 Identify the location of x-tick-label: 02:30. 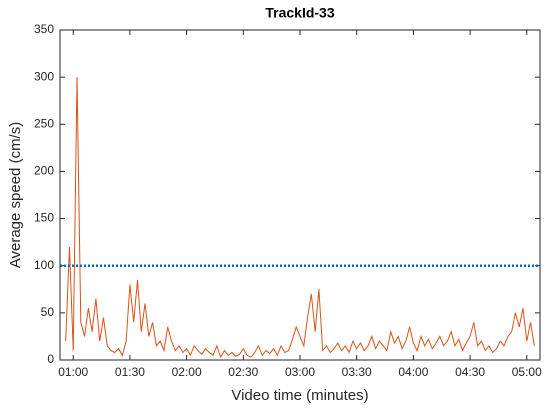
(243, 372).